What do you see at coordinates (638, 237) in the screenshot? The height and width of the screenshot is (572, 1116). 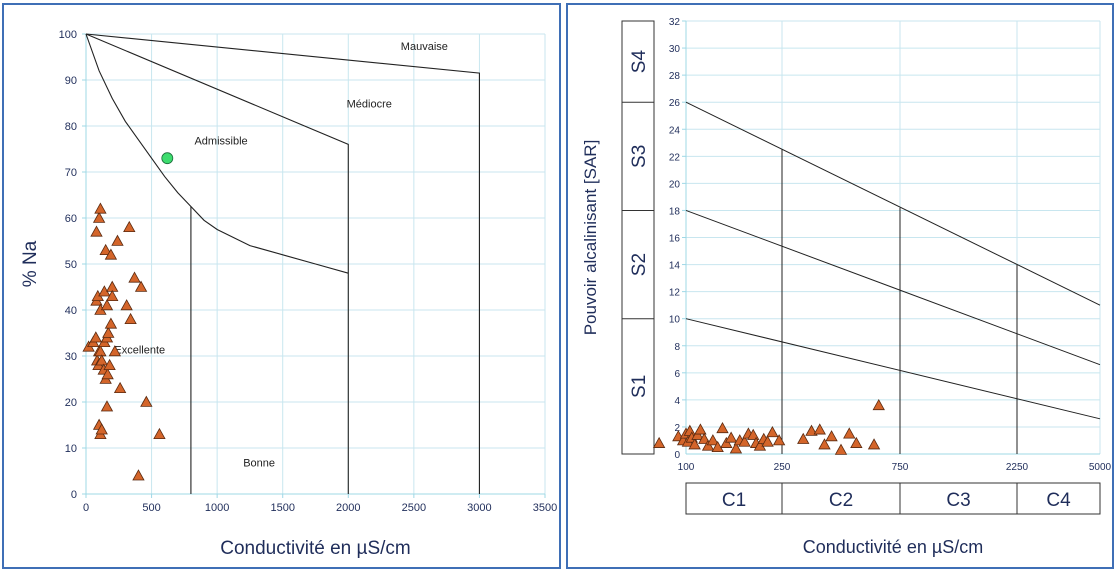 I see `sar-band-box` at bounding box center [638, 237].